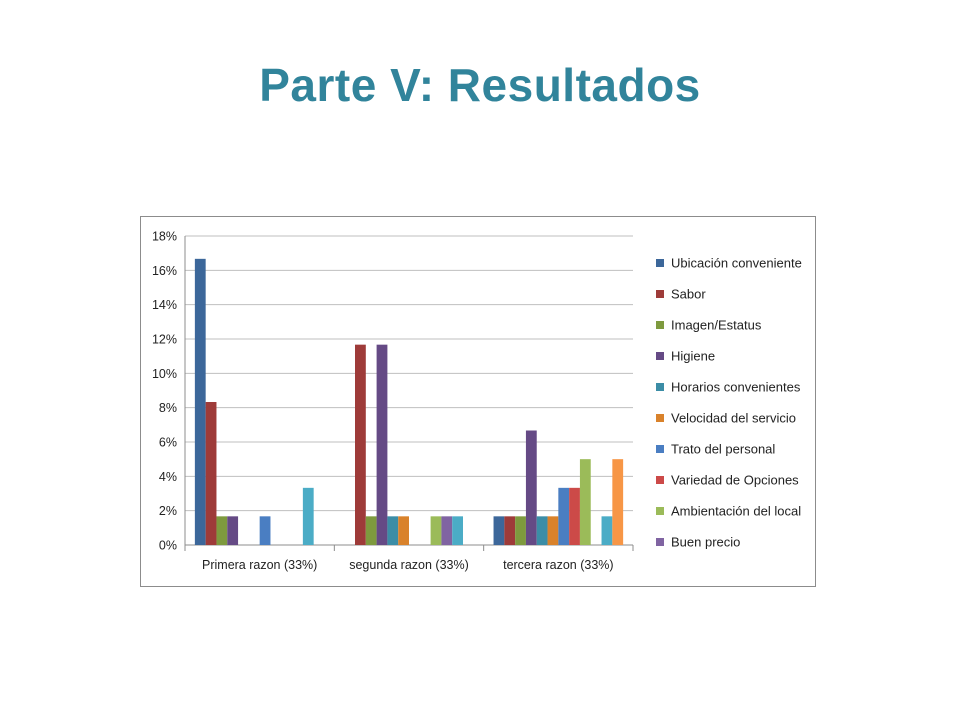 This screenshot has width=960, height=720. Describe the element at coordinates (259, 565) in the screenshot. I see `x-tick-label: Primera razon (33%)` at that location.